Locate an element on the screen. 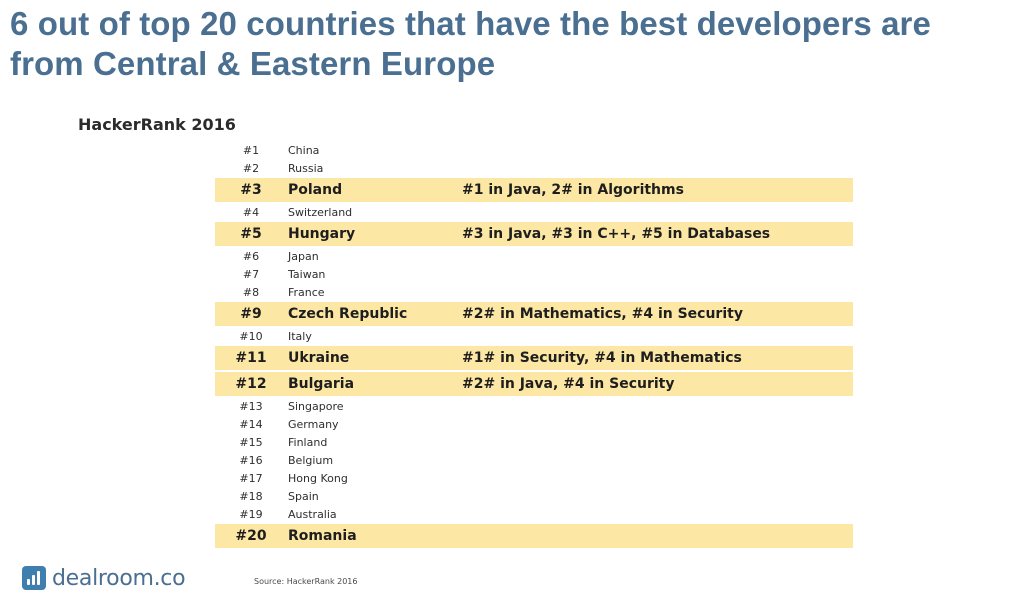 The width and height of the screenshot is (1023, 596). table-row: #19 Australia is located at coordinates (534, 515).